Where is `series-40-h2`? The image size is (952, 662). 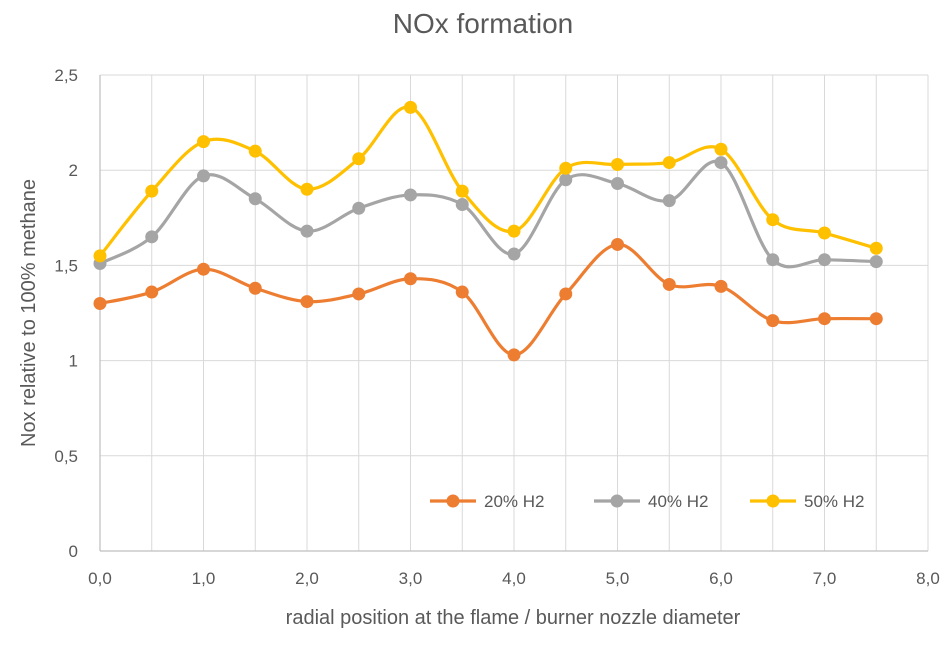 series-40-h2 is located at coordinates (488, 213).